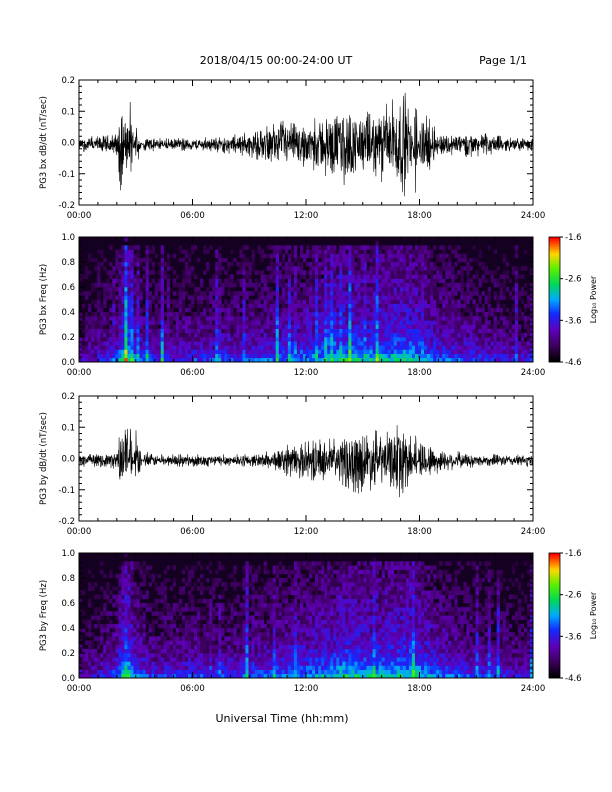 The image size is (612, 792). I want to click on colorbar-swatch, so click(554, 330).